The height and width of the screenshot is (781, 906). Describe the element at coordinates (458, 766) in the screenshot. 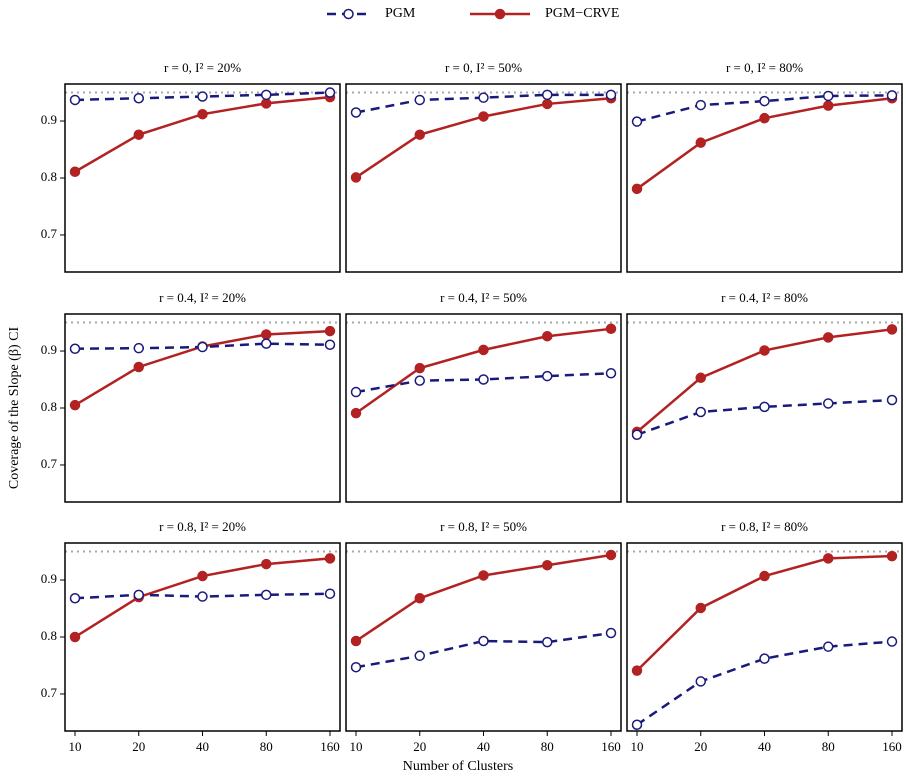

I see `x-axis-label: Number of Clusters` at that location.